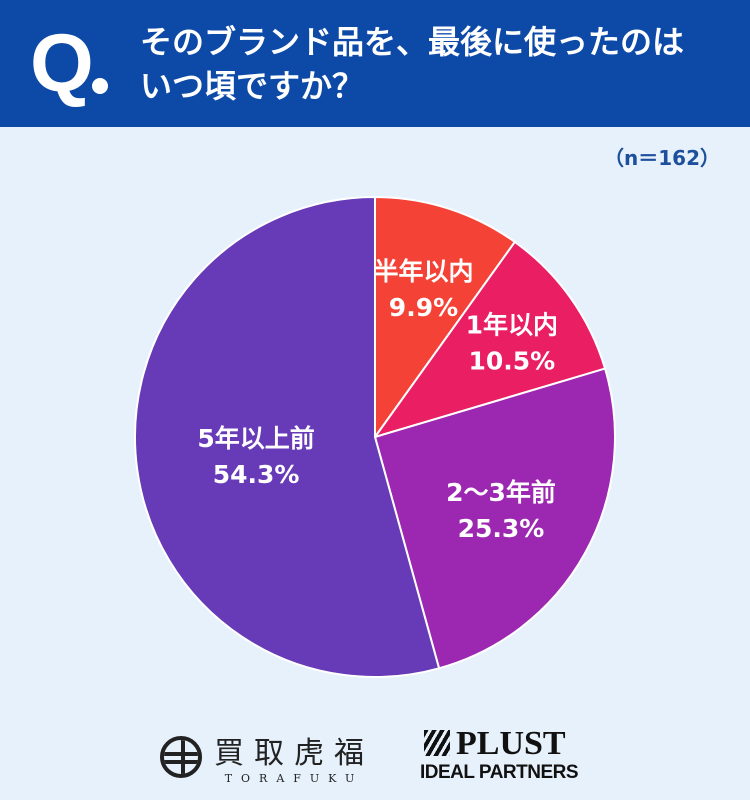 Image resolution: width=750 pixels, height=800 pixels. I want to click on plust-main: PLUST, so click(499, 744).